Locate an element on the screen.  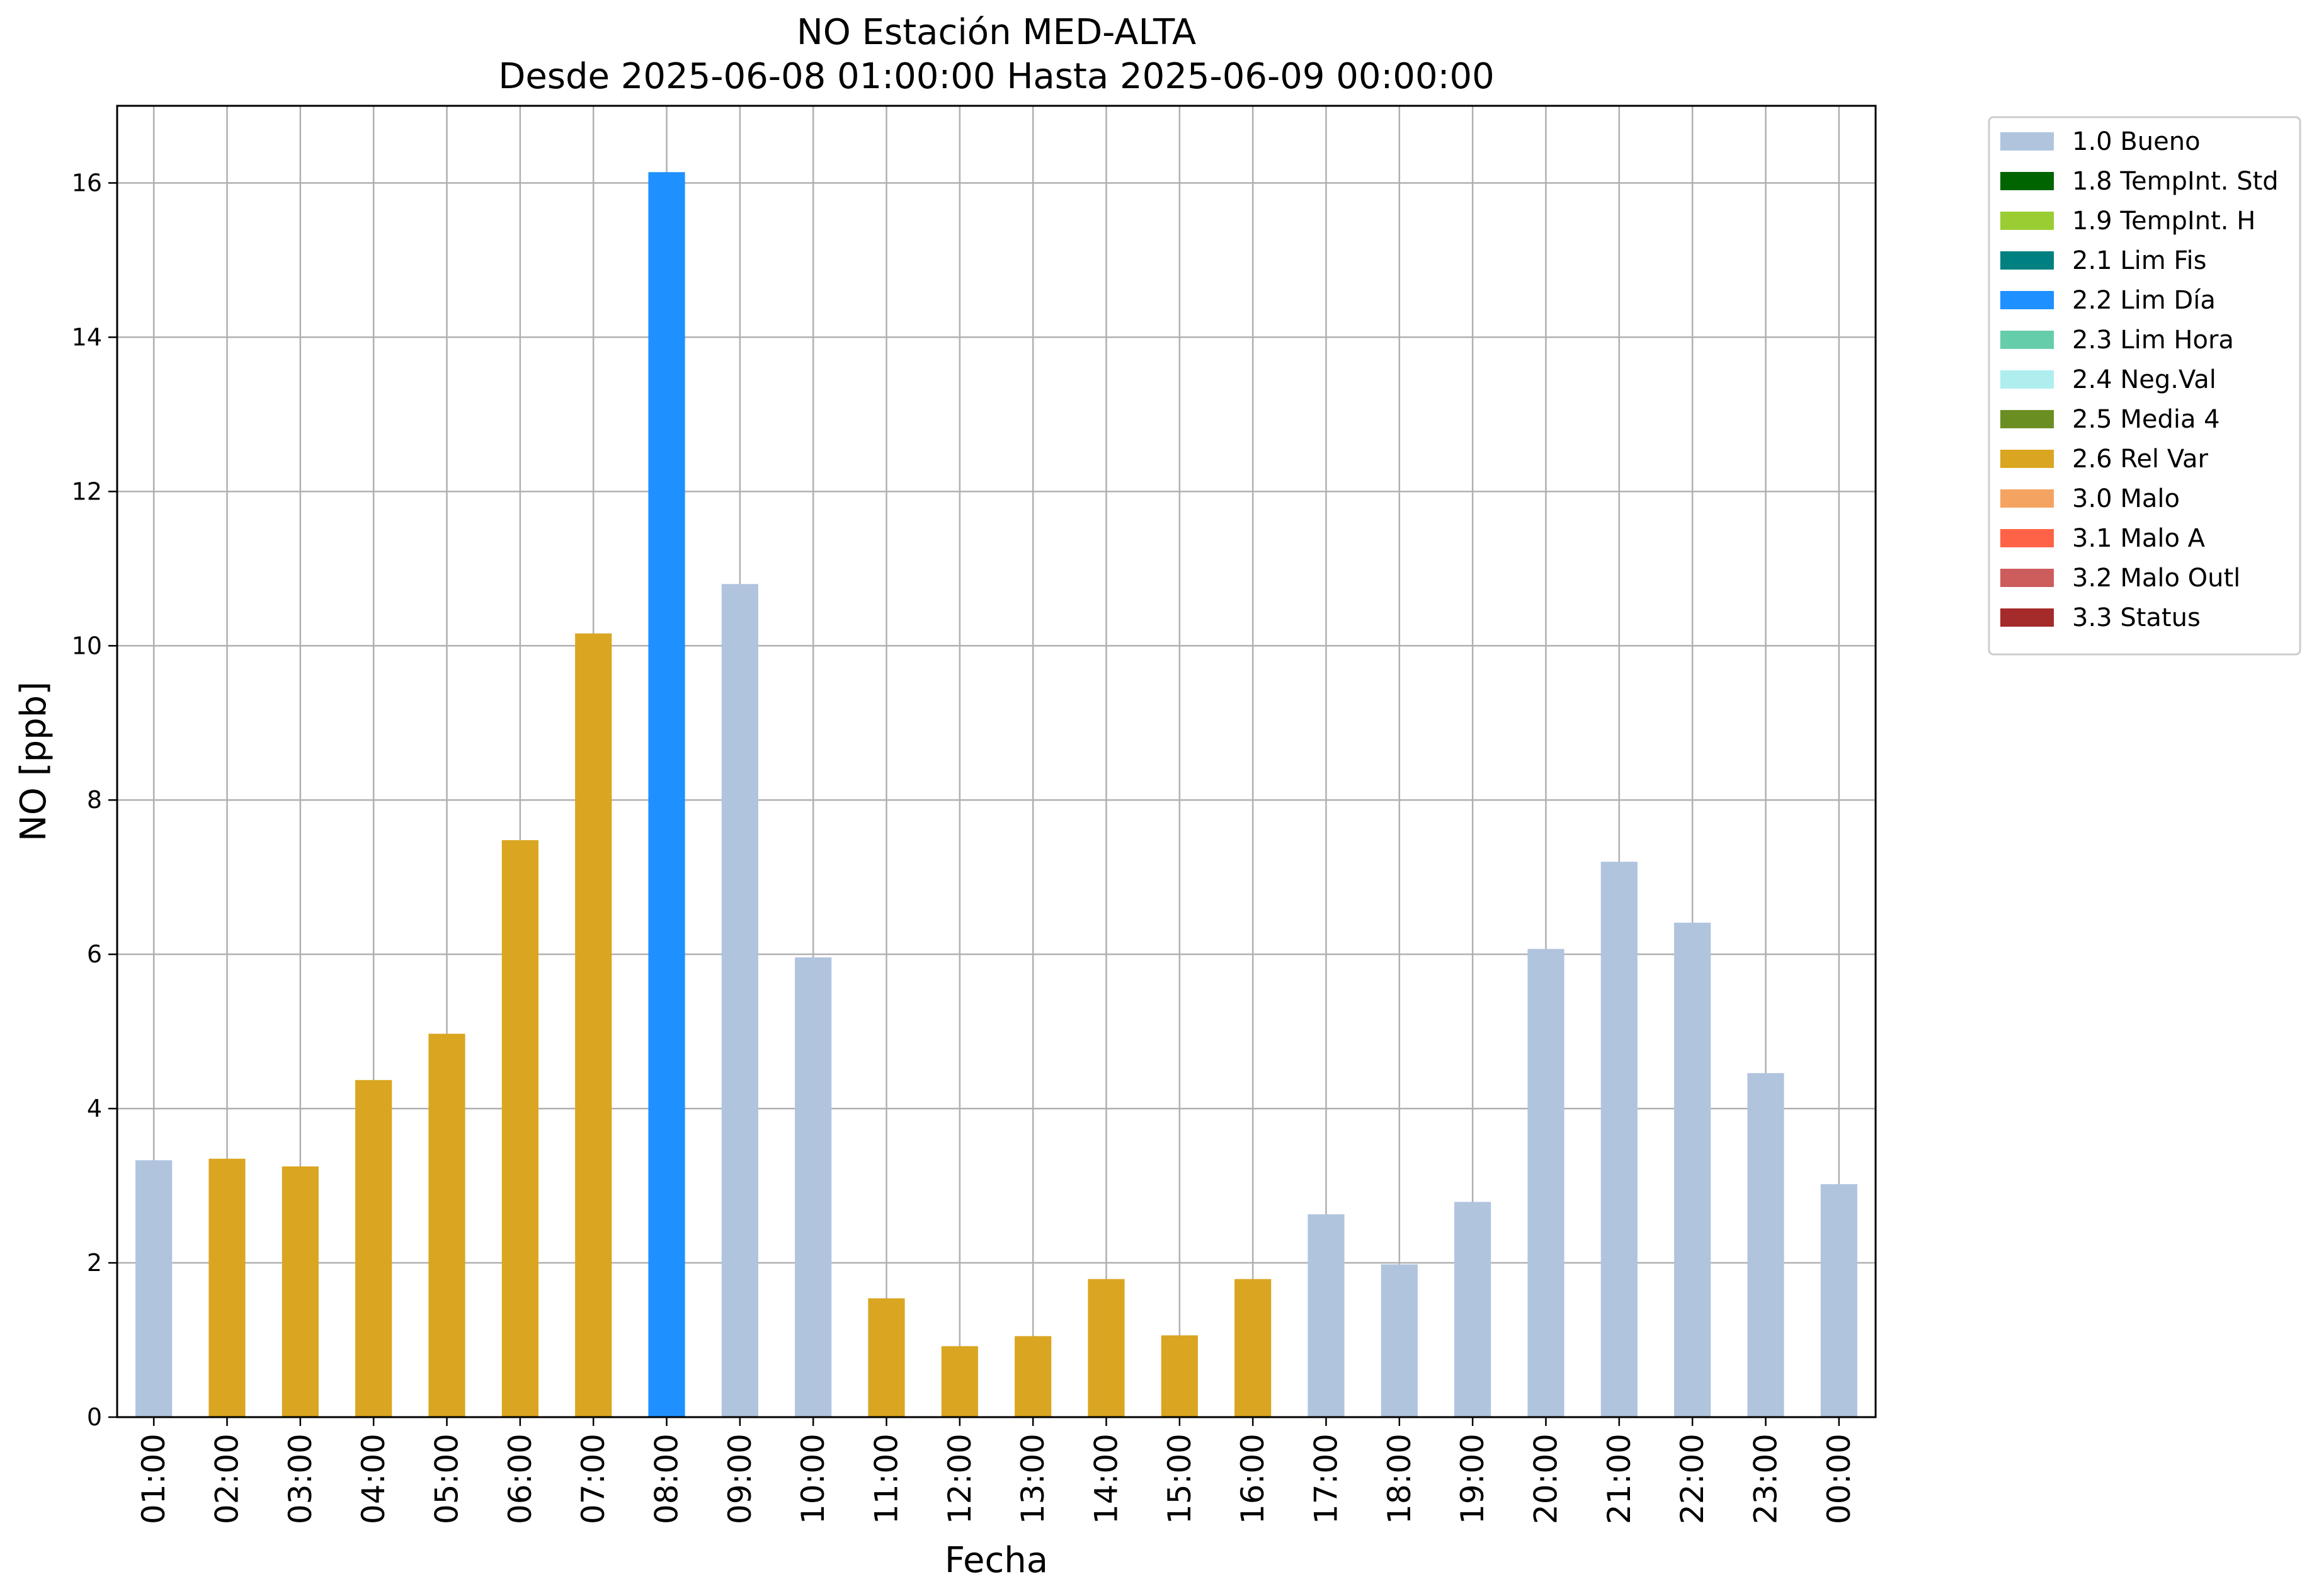
y-axis-label: NO [ppb] is located at coordinates (33, 761).